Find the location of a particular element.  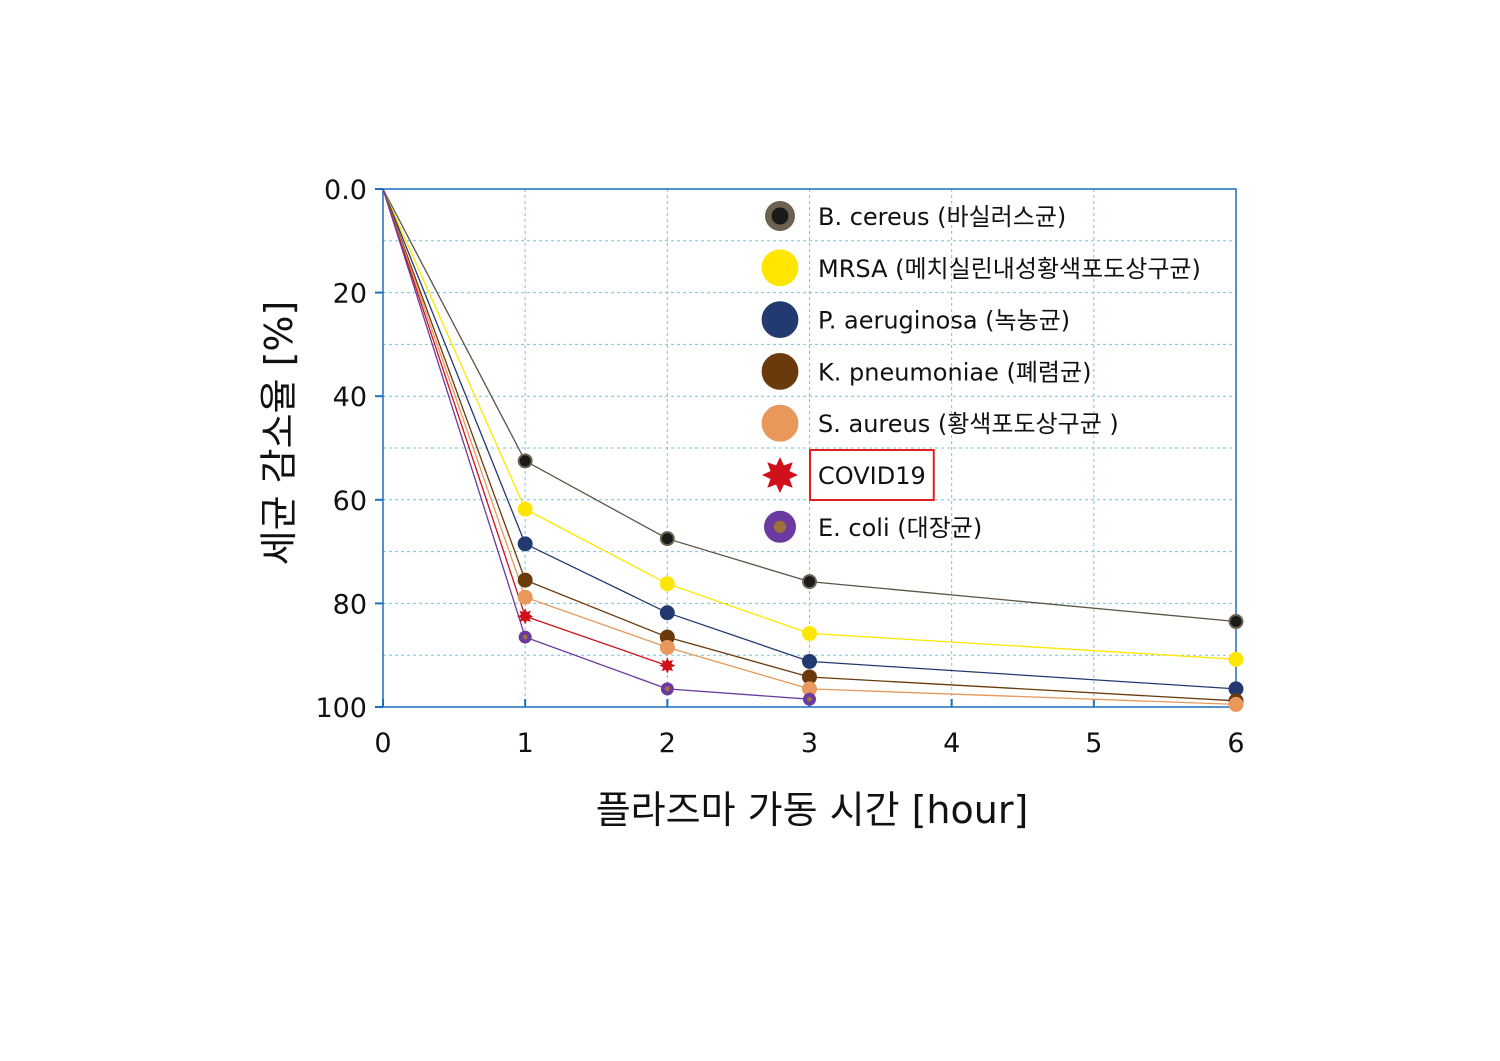

legend-item: P. aeruginosa (녹농균) is located at coordinates (915, 320).